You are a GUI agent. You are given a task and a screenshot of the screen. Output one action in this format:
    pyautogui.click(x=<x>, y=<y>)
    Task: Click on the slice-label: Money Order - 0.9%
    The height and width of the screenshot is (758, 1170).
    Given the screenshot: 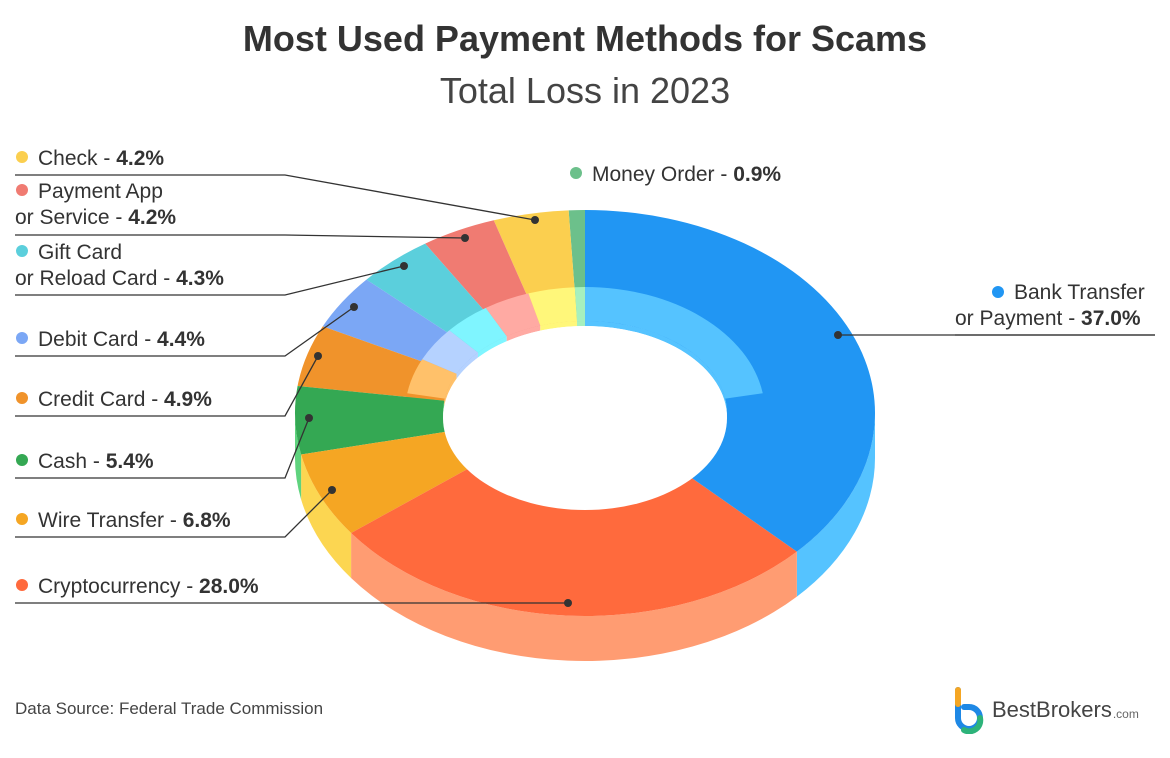 What is the action you would take?
    pyautogui.click(x=686, y=174)
    